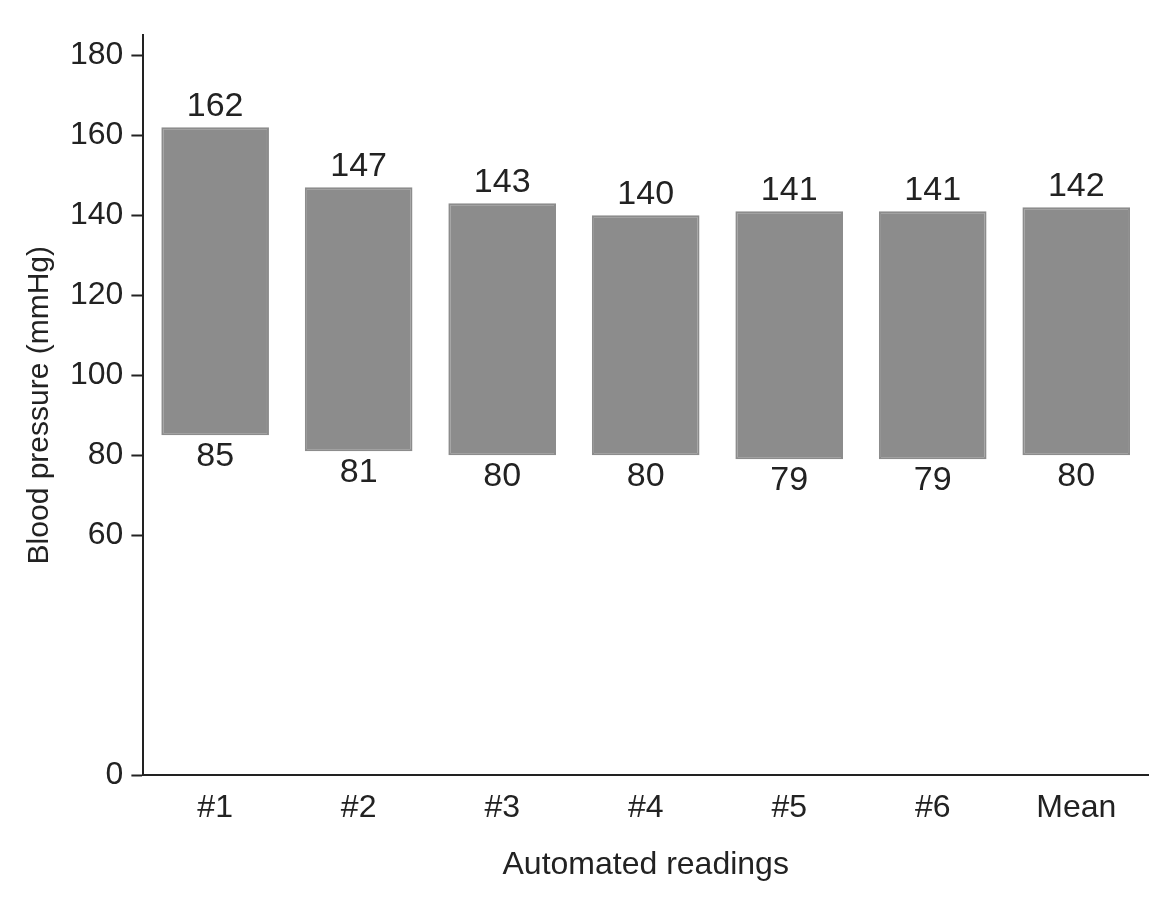 Image resolution: width=1175 pixels, height=903 pixels. I want to click on x-tick-label: #4, so click(645, 806).